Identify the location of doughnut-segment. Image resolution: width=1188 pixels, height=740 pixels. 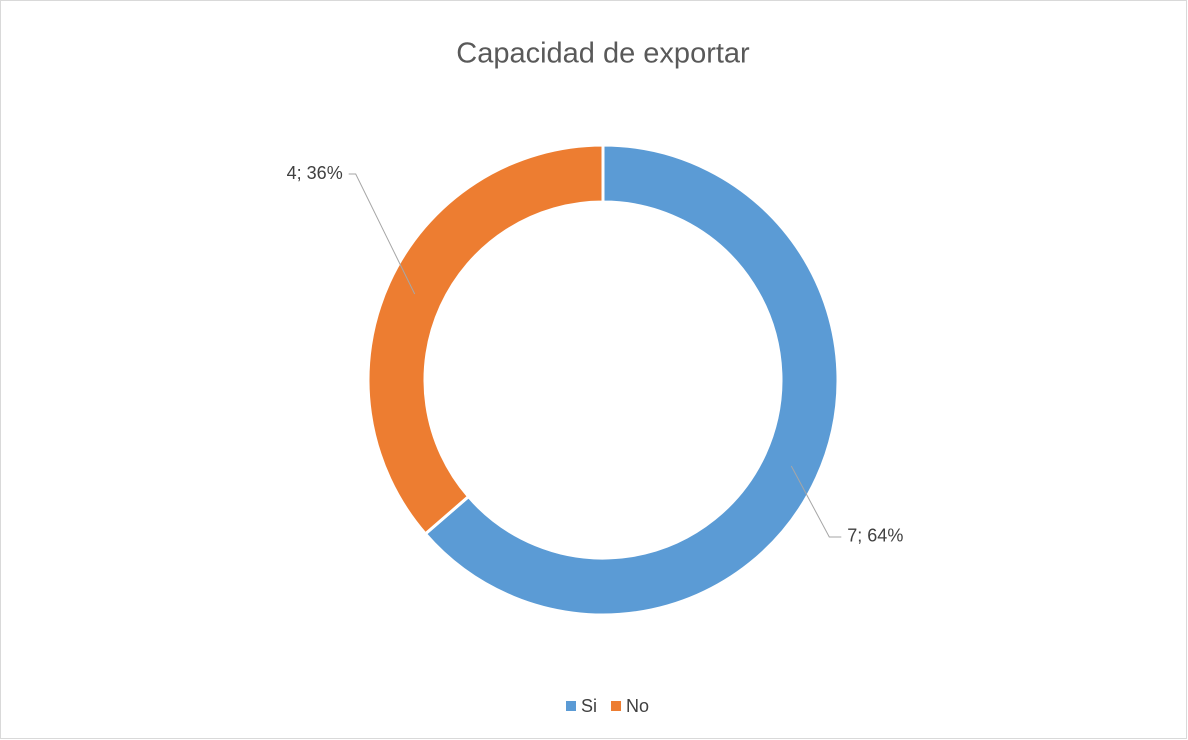
(485, 340).